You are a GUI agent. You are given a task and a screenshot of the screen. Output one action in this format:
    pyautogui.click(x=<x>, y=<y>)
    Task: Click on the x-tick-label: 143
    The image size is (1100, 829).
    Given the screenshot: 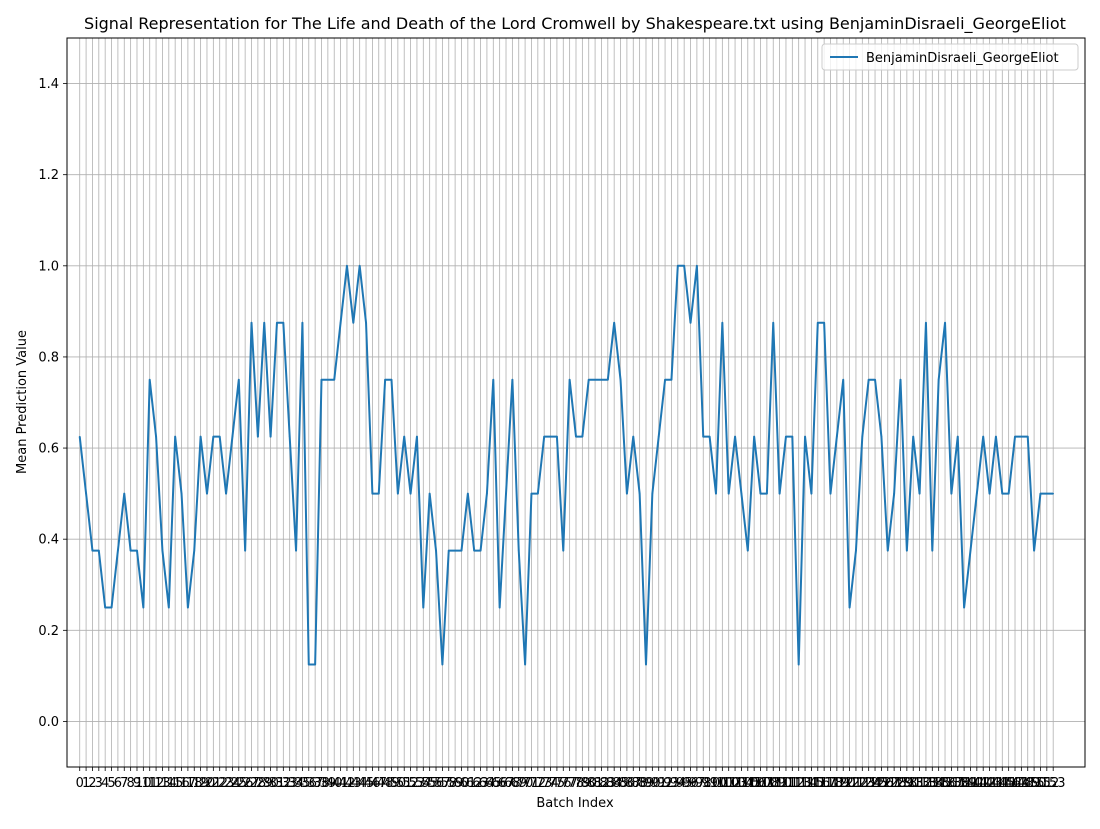 What is the action you would take?
    pyautogui.click(x=989, y=783)
    